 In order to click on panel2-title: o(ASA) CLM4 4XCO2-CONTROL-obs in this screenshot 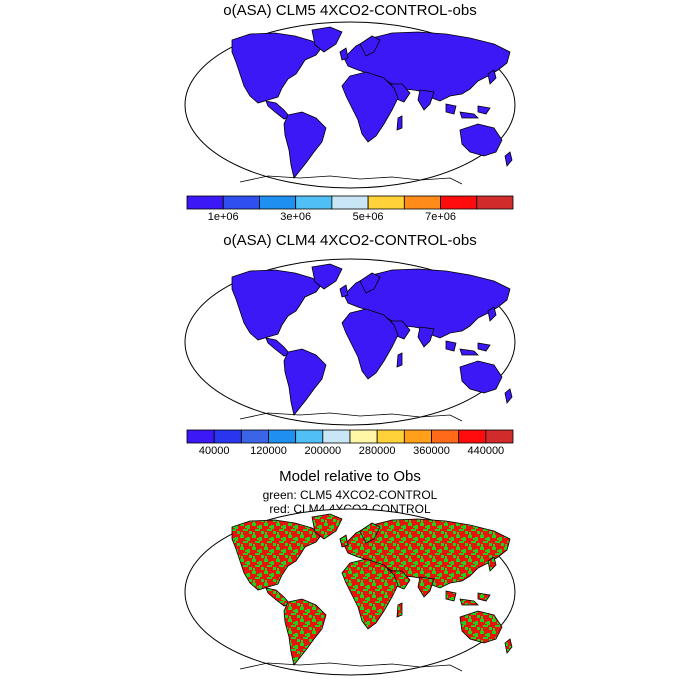, I will do `click(350, 240)`.